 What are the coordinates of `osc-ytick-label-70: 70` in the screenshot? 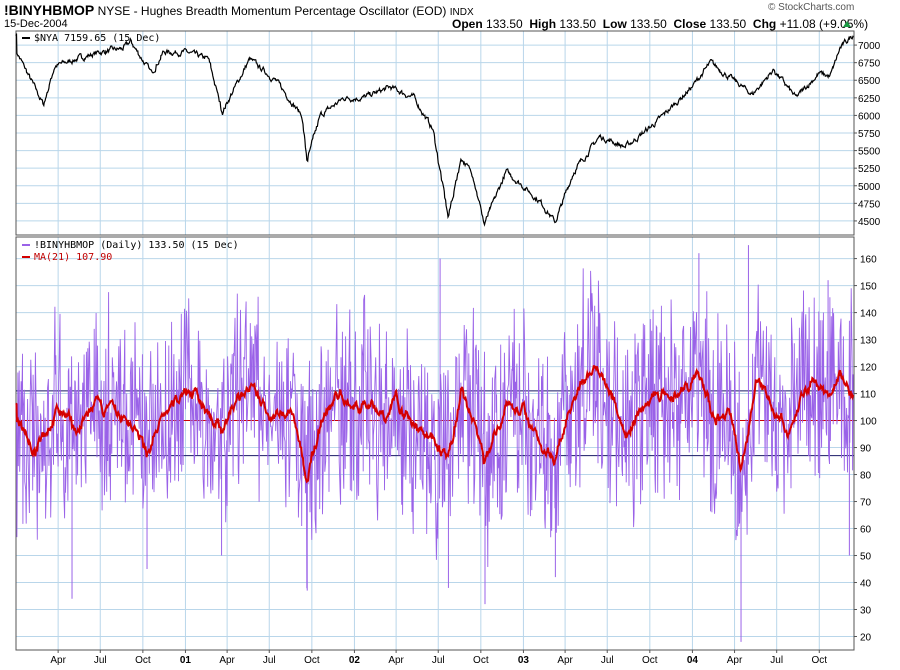 It's located at (866, 503).